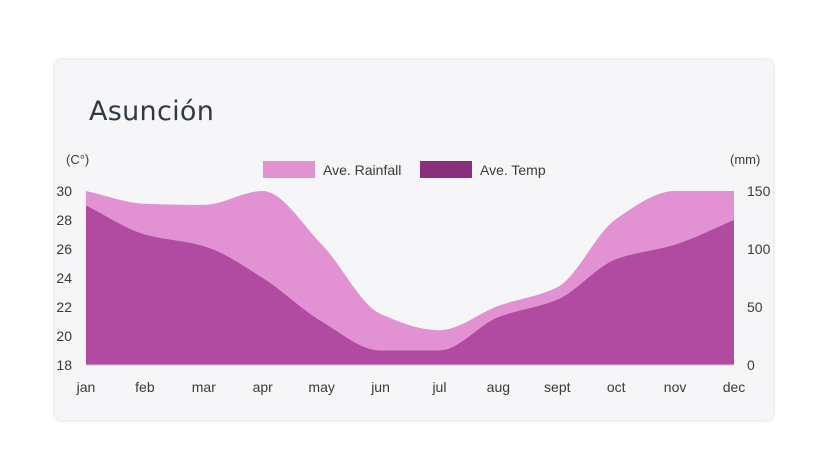  What do you see at coordinates (759, 249) in the screenshot?
I see `right-tick-label: 100` at bounding box center [759, 249].